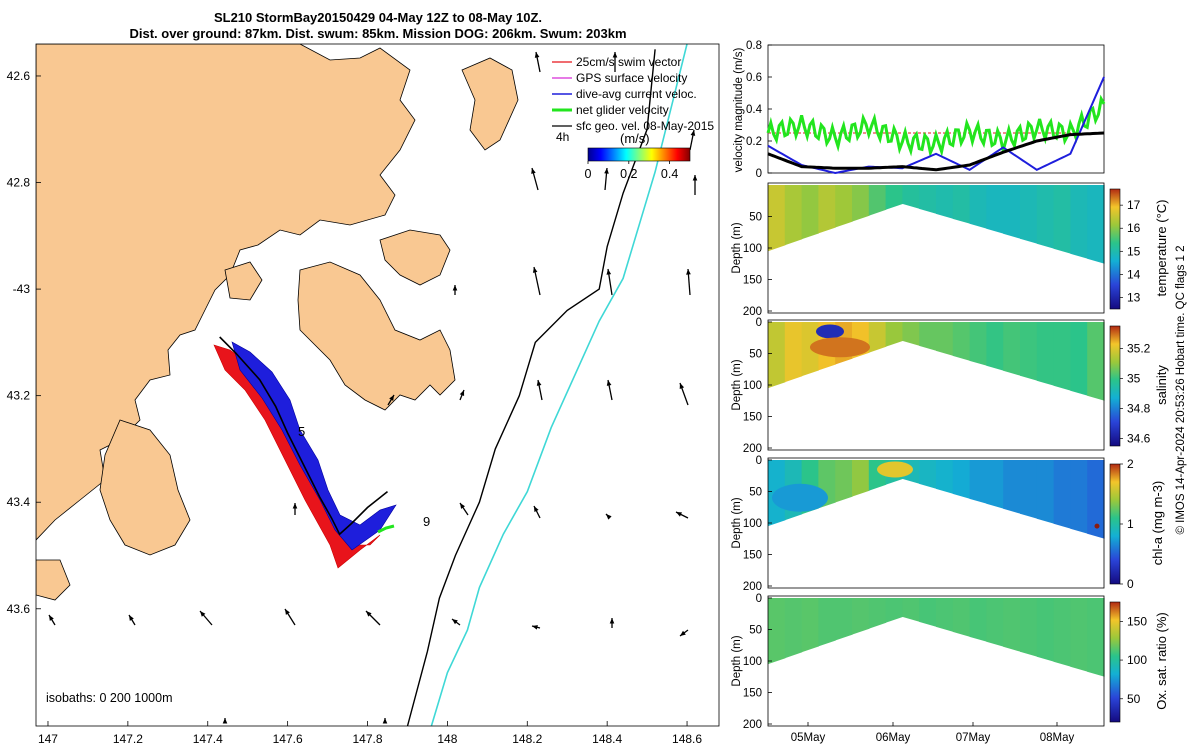 The image size is (1200, 755). Describe the element at coordinates (19, 609) in the screenshot. I see `map-y-tick-label: 43.6` at that location.